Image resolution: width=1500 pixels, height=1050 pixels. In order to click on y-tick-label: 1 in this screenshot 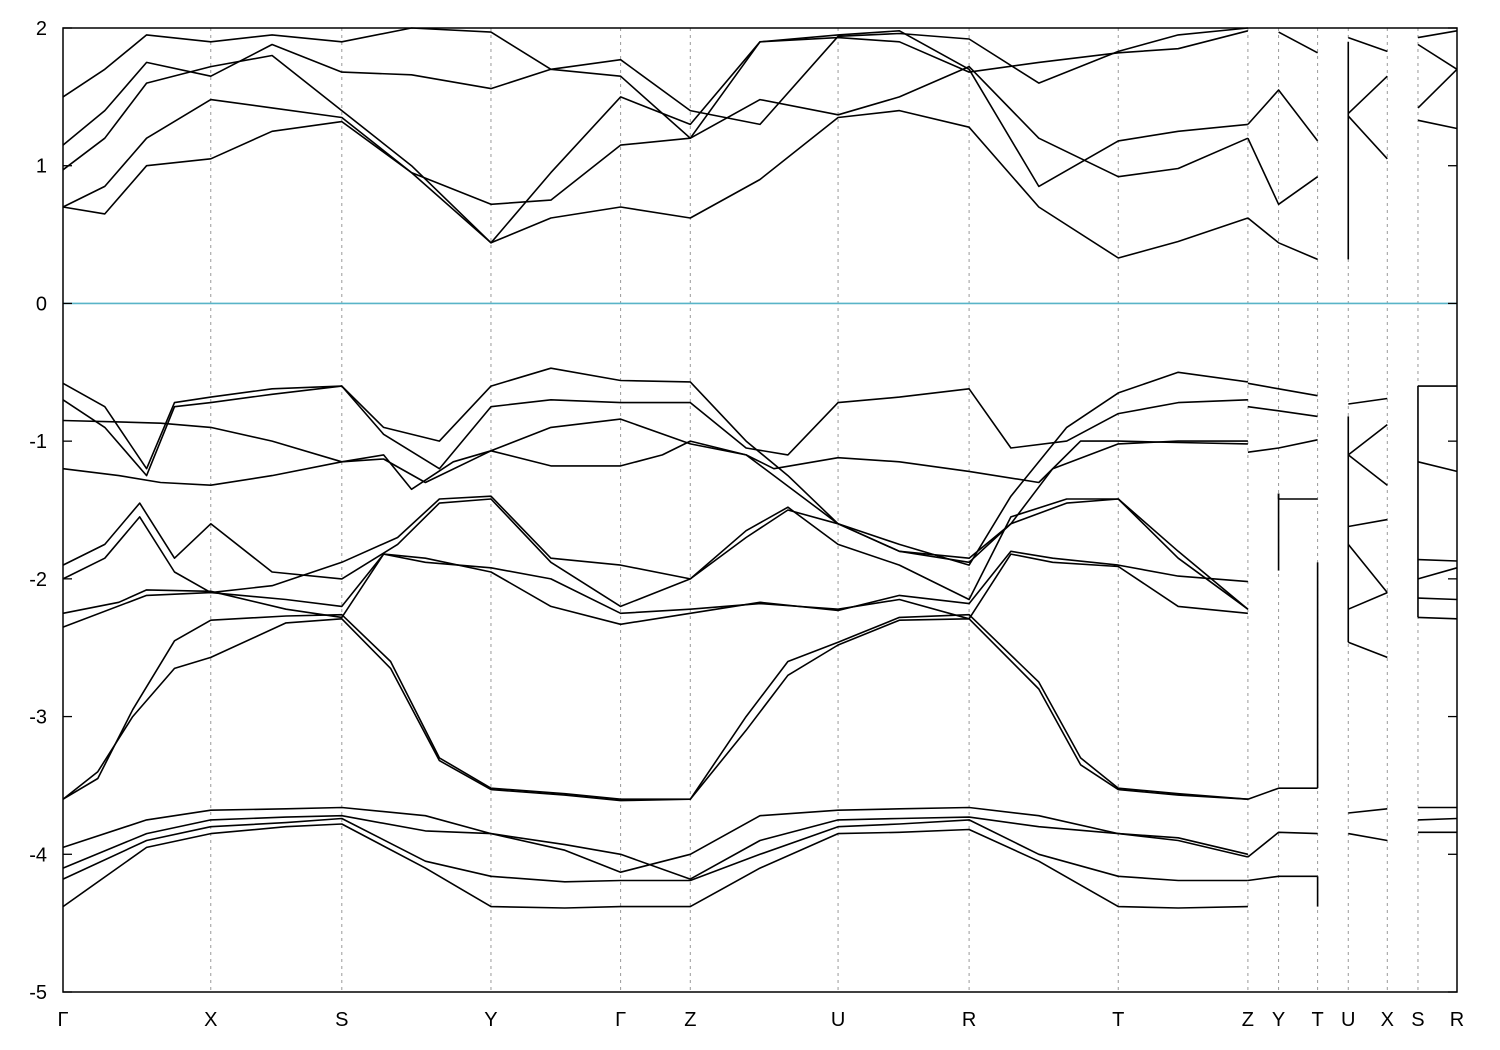, I will do `click(41, 167)`.